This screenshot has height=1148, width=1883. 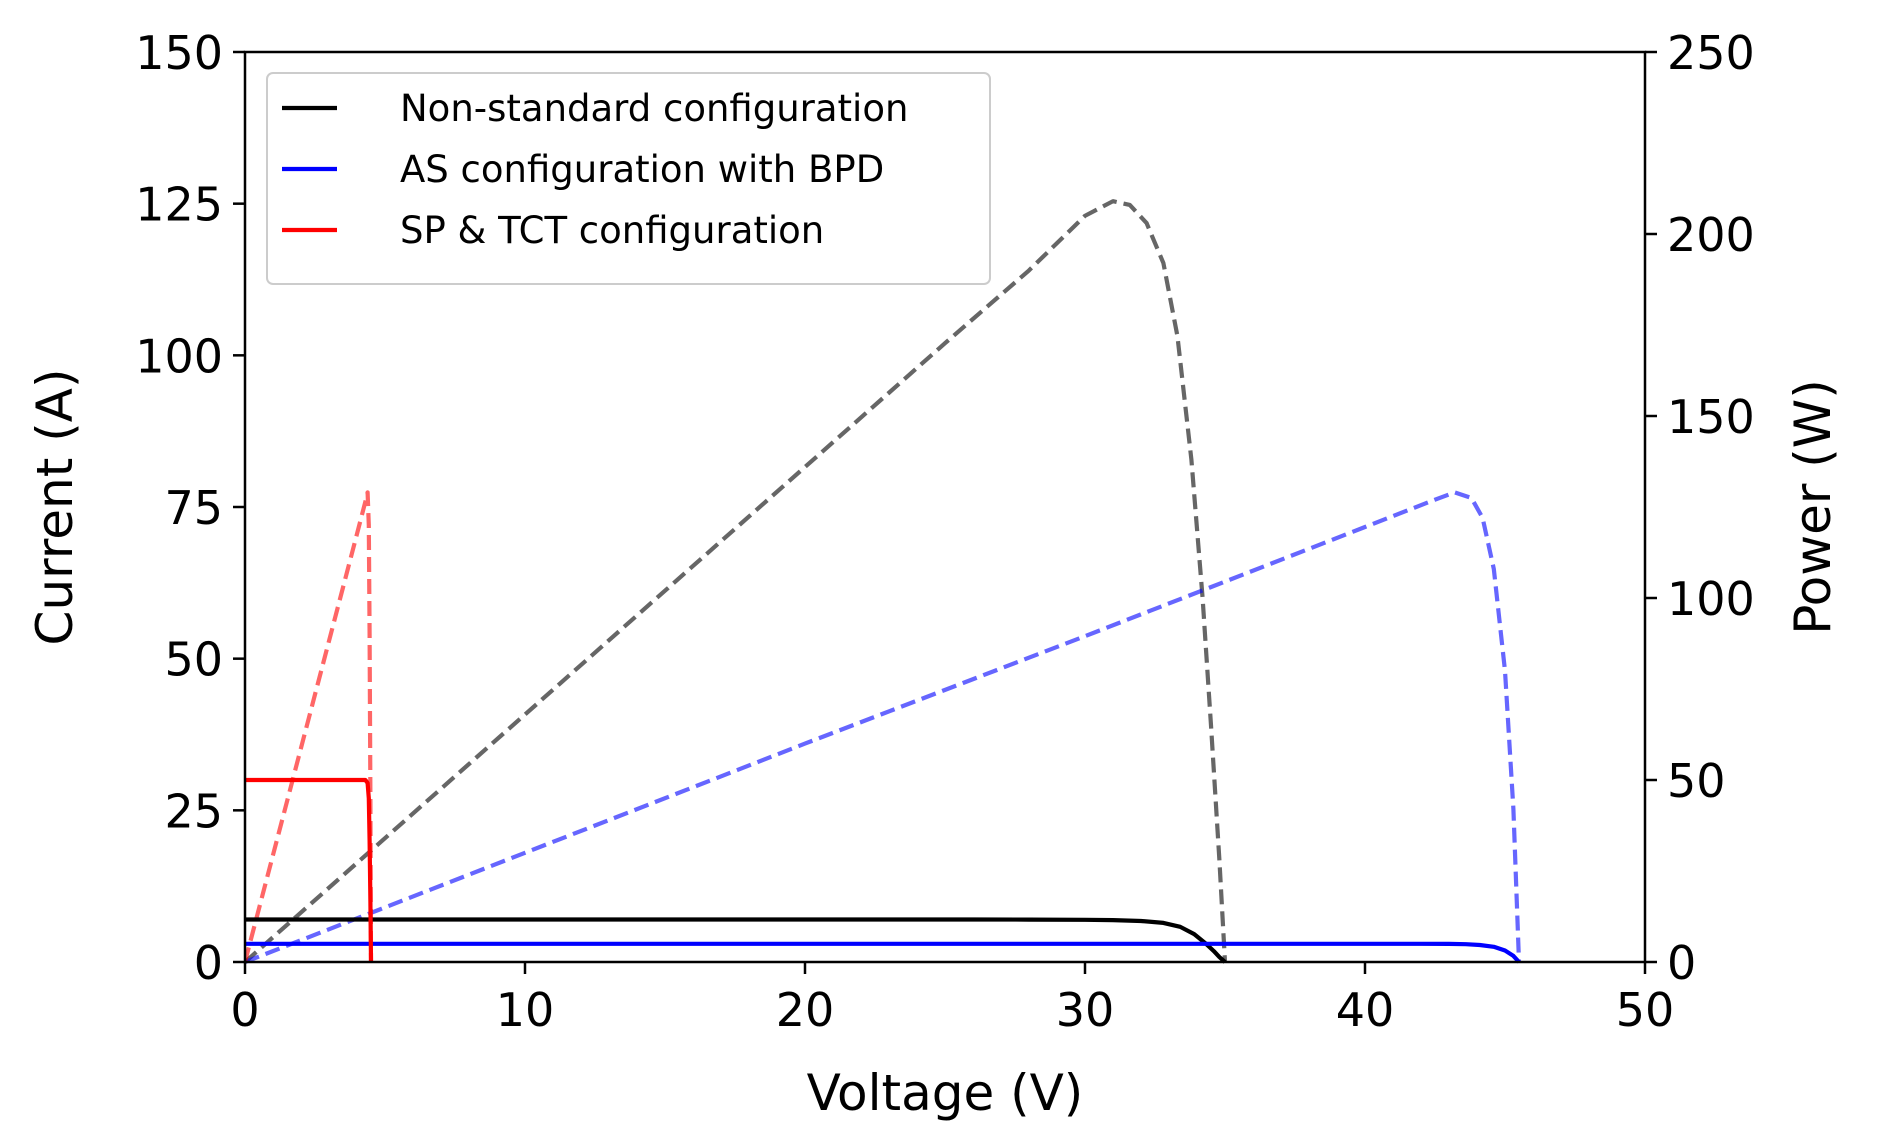 What do you see at coordinates (193, 811) in the screenshot?
I see `y-tick-label: 25` at bounding box center [193, 811].